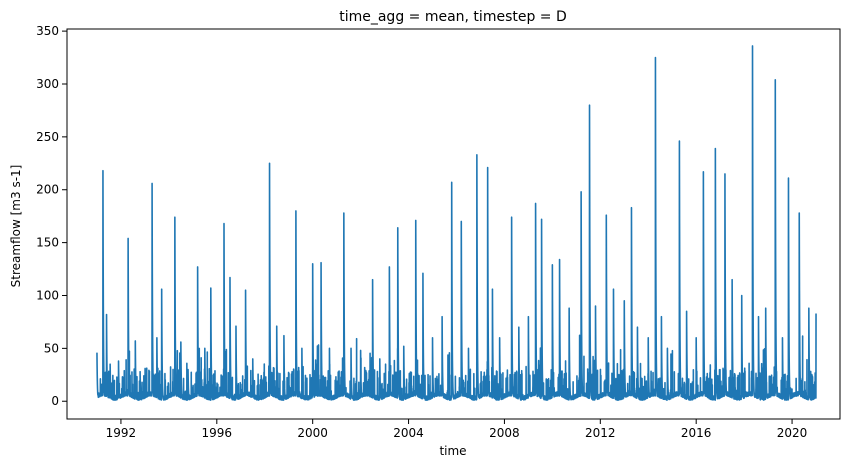  Describe the element at coordinates (47, 84) in the screenshot. I see `y-tick-label: 300` at that location.